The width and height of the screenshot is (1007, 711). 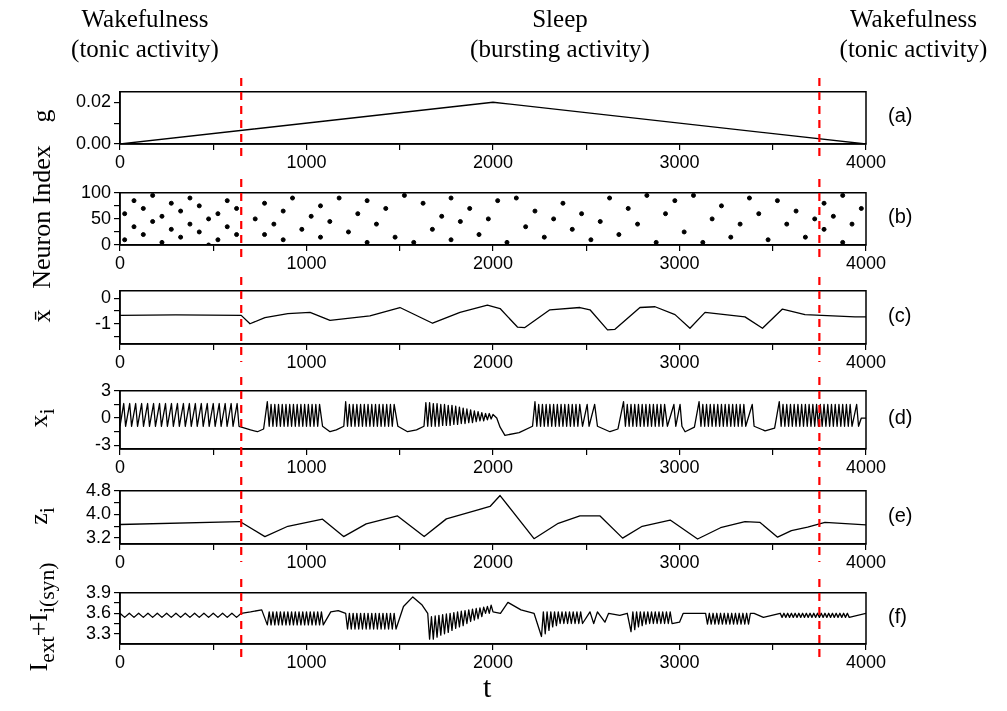 What do you see at coordinates (98, 489) in the screenshot?
I see `y-tick-label: 4.8` at bounding box center [98, 489].